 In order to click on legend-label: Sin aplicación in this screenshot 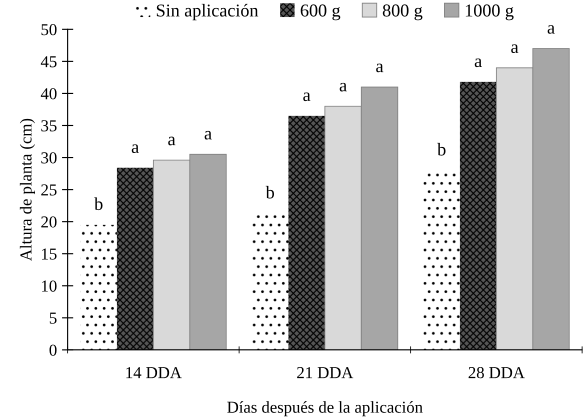, I will do `click(207, 12)`.